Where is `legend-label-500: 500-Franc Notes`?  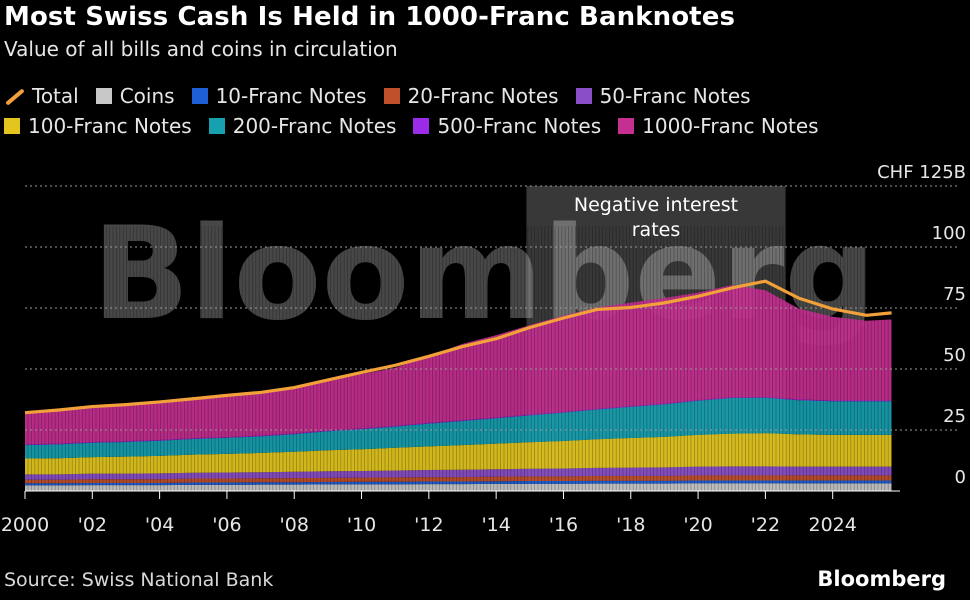
legend-label-500: 500-Franc Notes is located at coordinates (519, 126).